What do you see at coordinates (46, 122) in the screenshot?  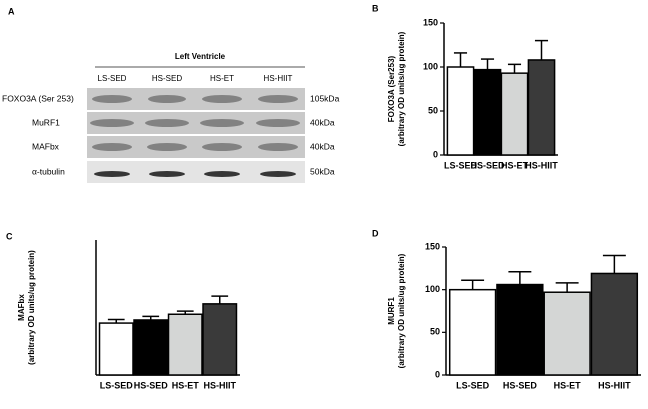 I see `blot-row-label: MuRF1` at bounding box center [46, 122].